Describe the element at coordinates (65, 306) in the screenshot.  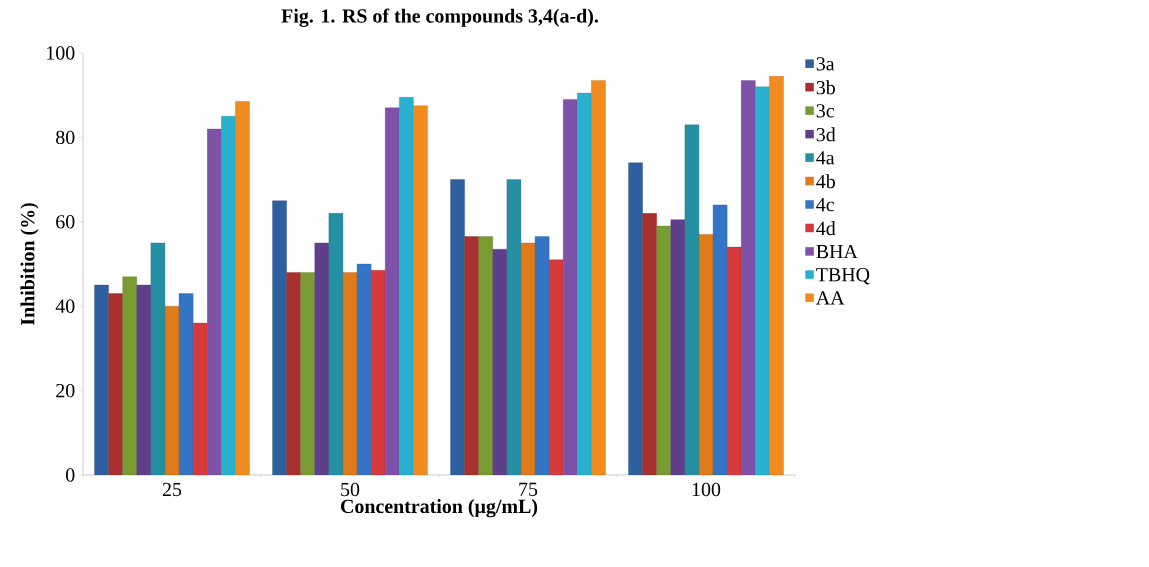
I see `y-tick-label: 40` at that location.